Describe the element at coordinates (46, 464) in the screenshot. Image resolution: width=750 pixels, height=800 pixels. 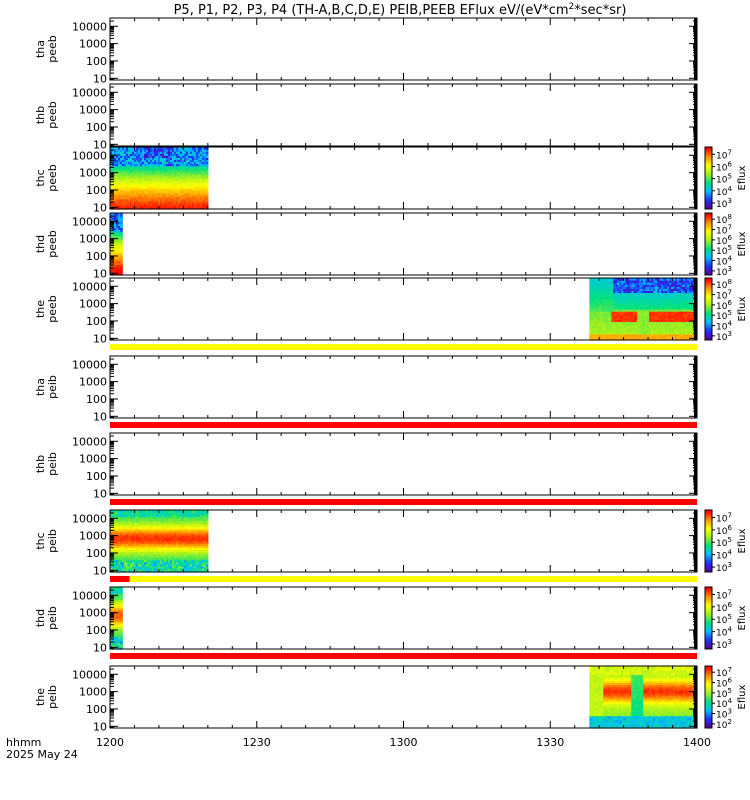
I see `panel-label: thbpeib` at that location.